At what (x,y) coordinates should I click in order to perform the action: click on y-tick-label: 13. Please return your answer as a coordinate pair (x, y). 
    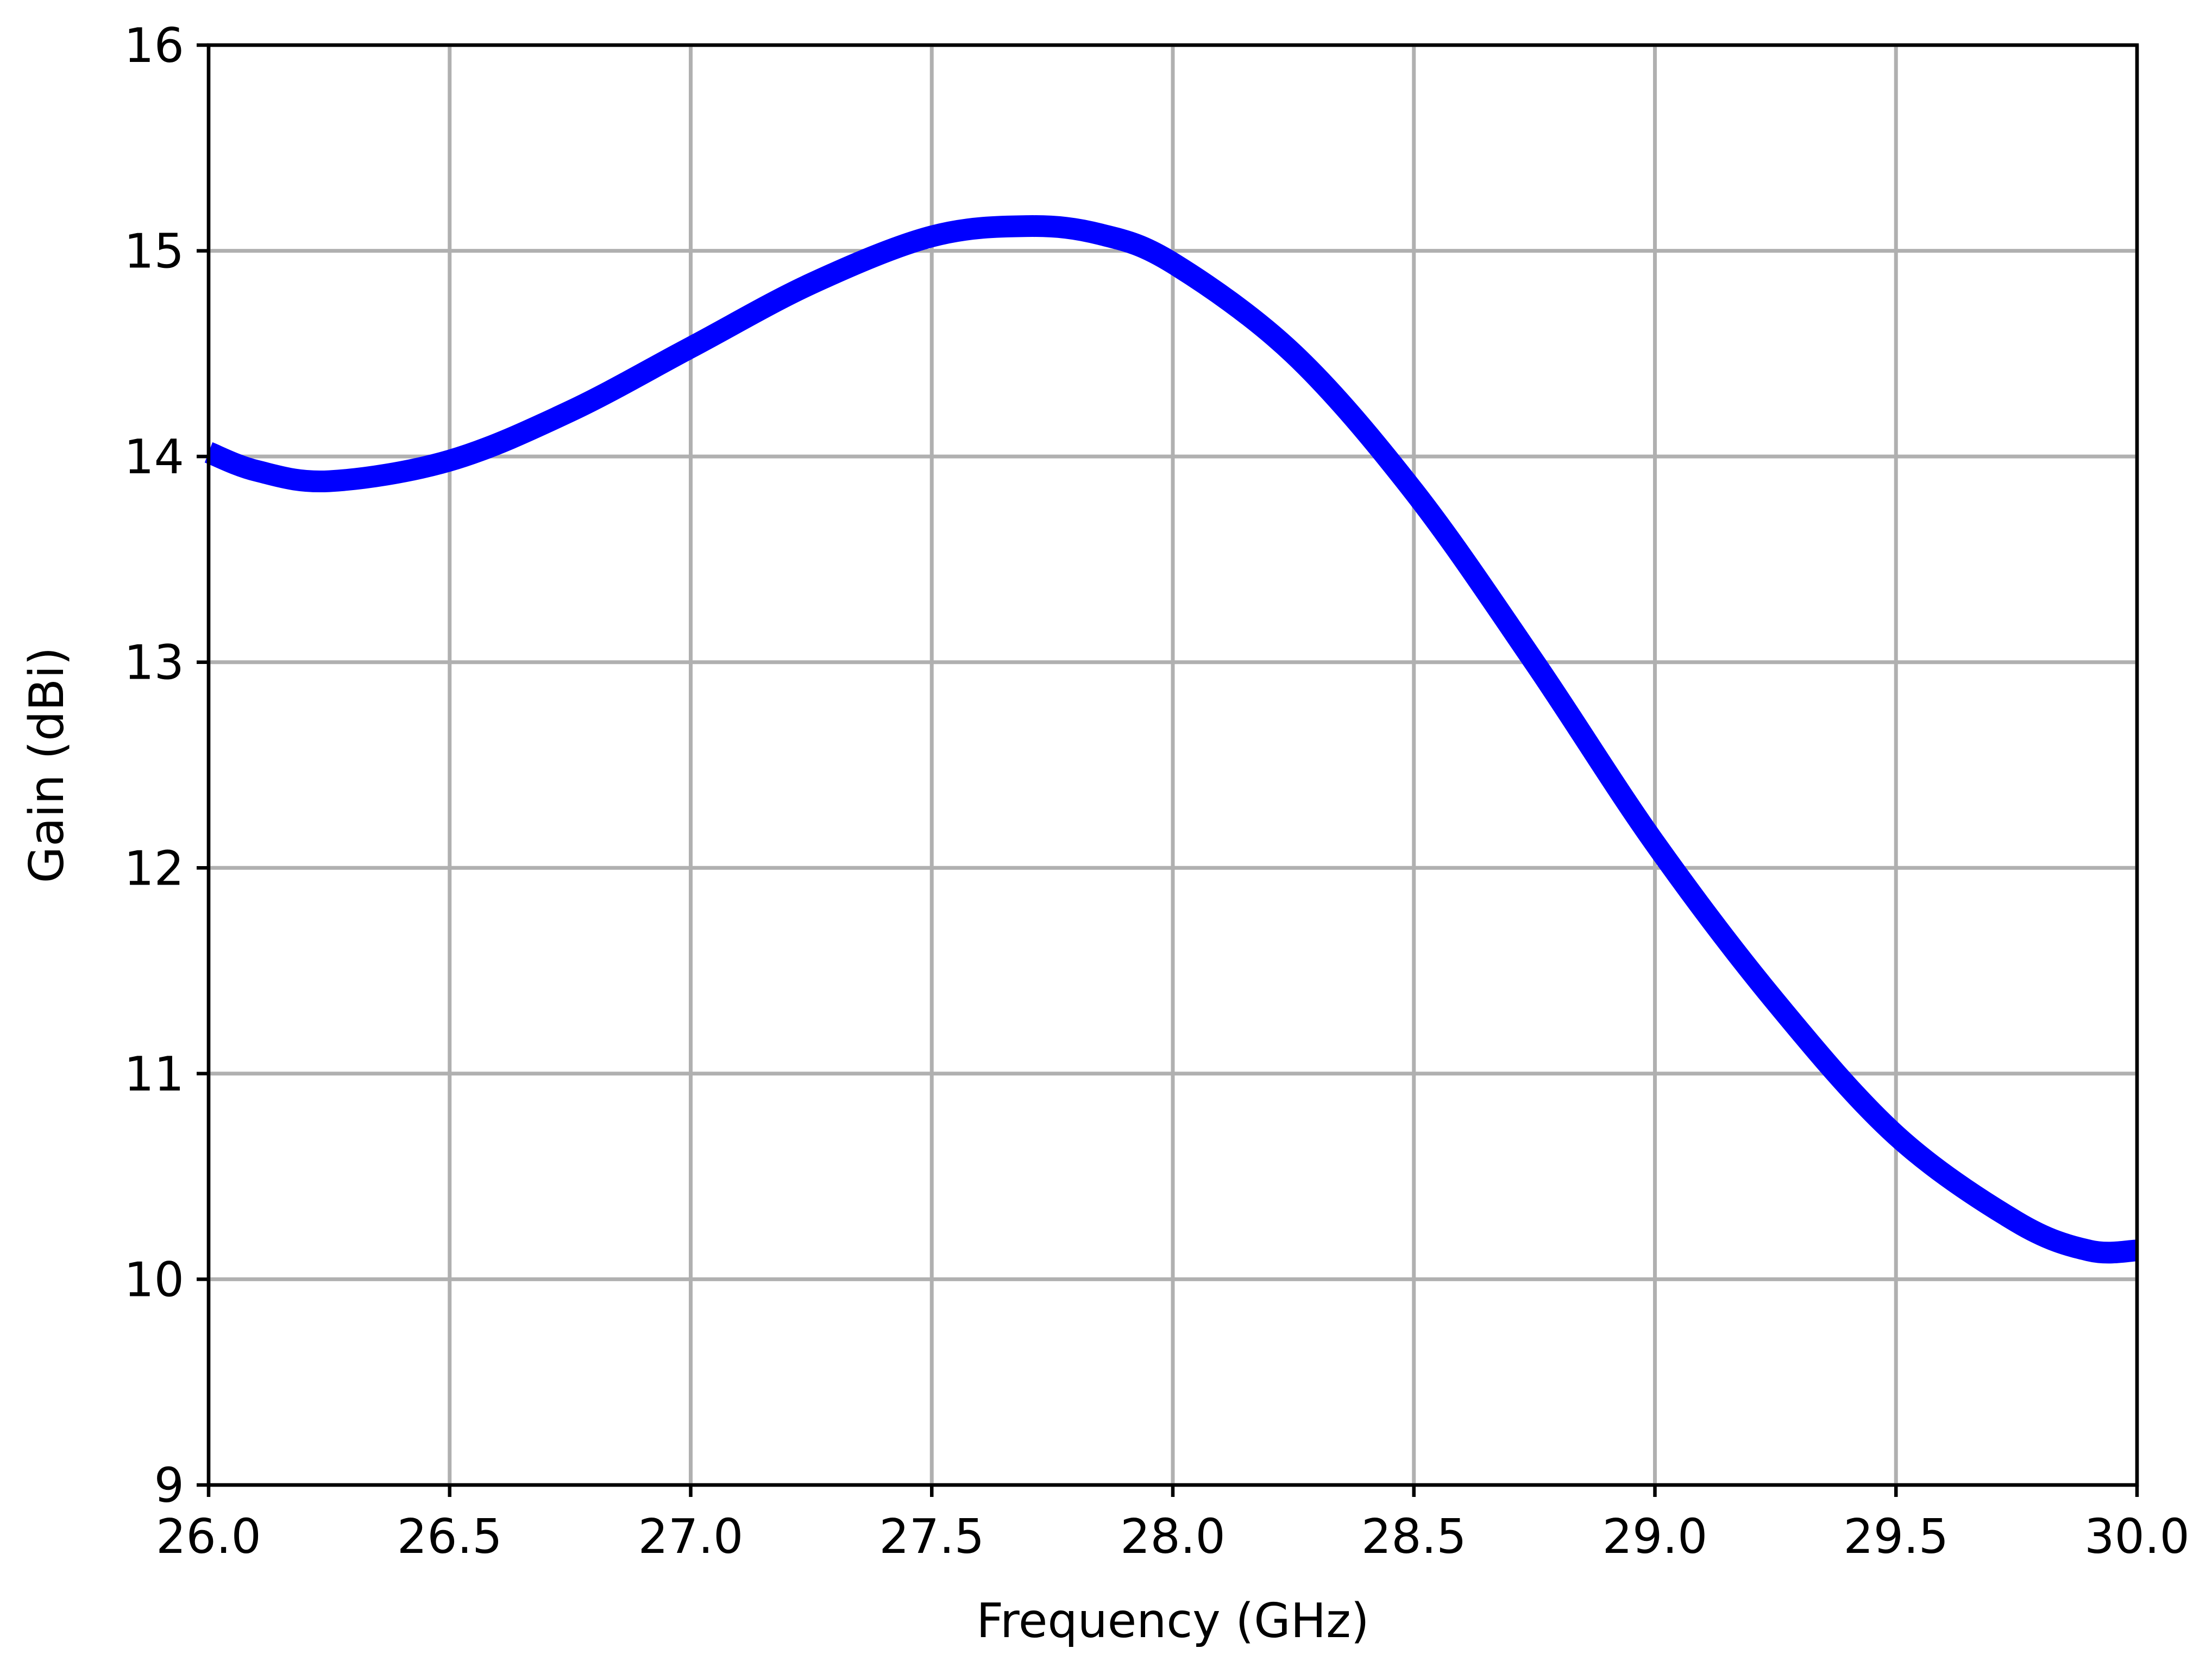
    Looking at the image, I should click on (154, 663).